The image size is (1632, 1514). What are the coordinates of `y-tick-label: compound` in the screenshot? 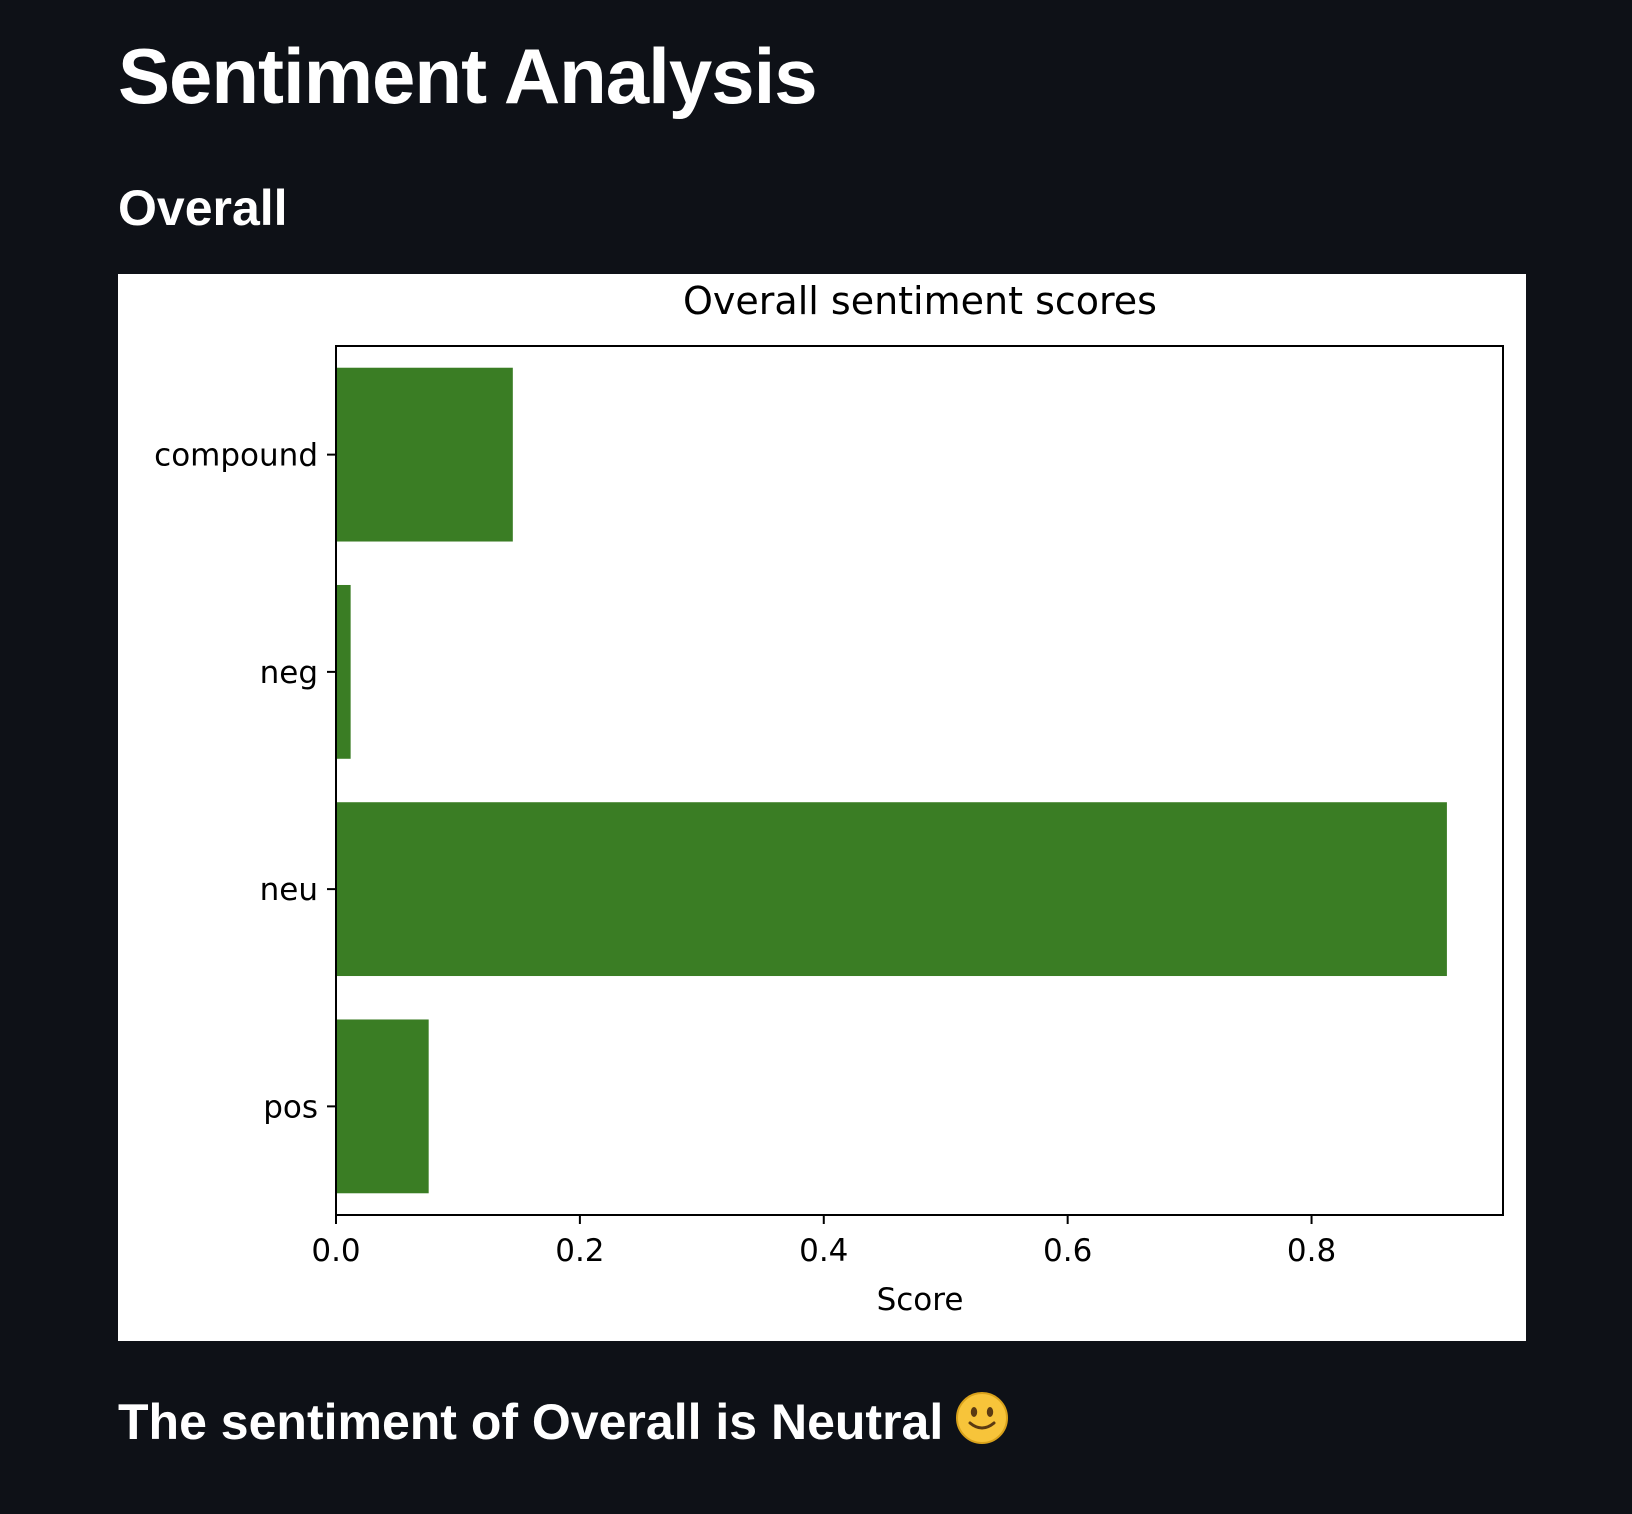 It's located at (236, 456).